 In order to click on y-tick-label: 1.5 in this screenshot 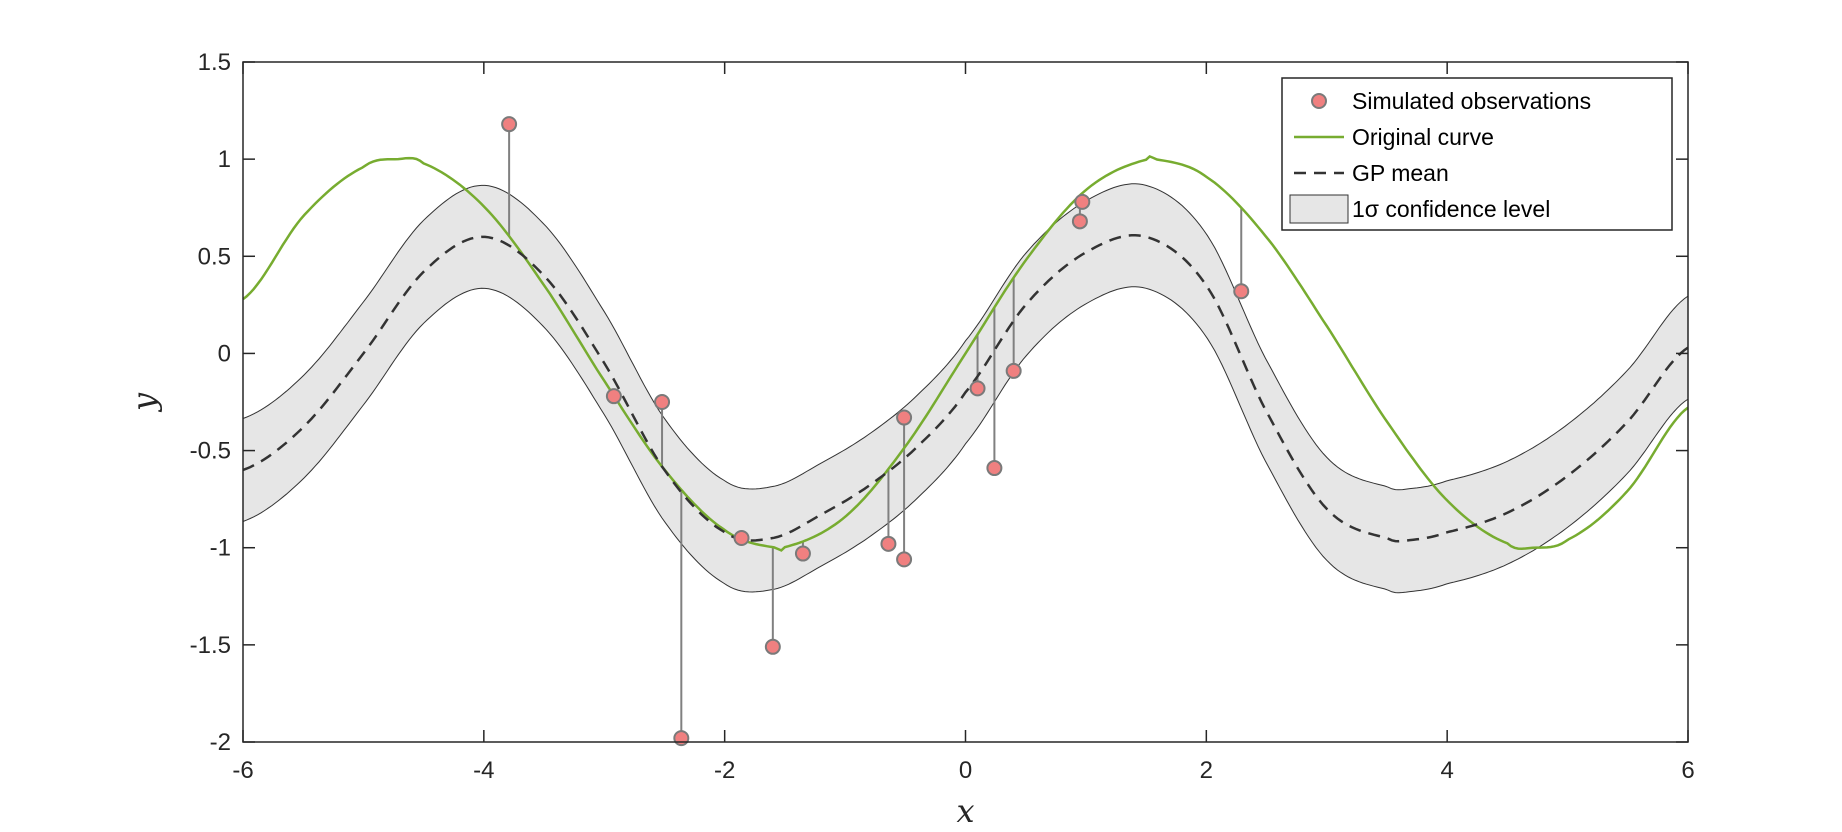, I will do `click(214, 62)`.